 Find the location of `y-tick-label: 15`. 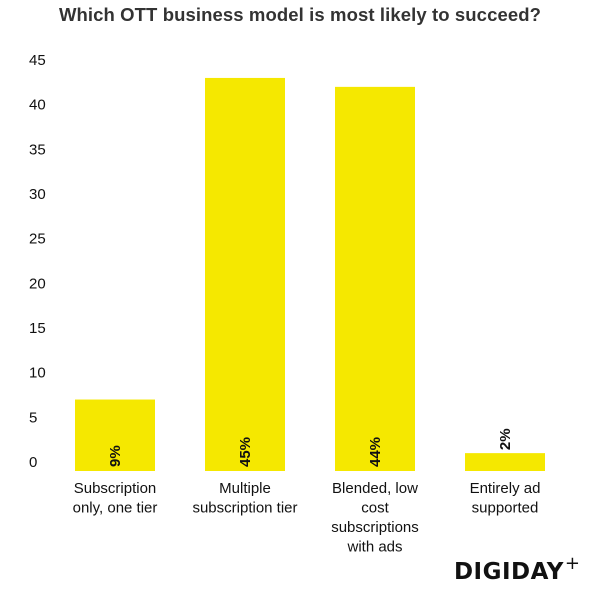

y-tick-label: 15 is located at coordinates (37, 328).